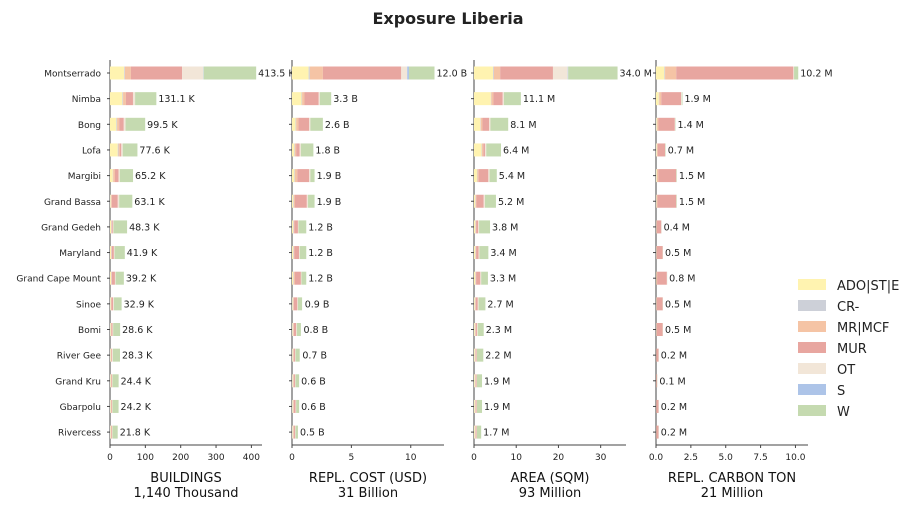 The width and height of the screenshot is (919, 510). Describe the element at coordinates (329, 176) in the screenshot. I see `bar-total-label: 1.9 B` at that location.